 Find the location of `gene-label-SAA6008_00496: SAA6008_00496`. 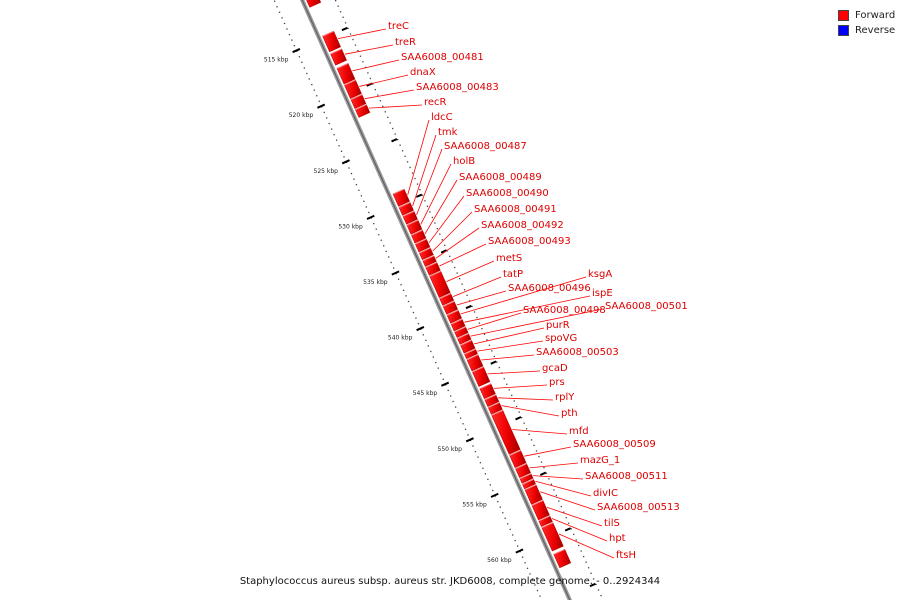

gene-label-SAA6008_00496: SAA6008_00496 is located at coordinates (523, 294).